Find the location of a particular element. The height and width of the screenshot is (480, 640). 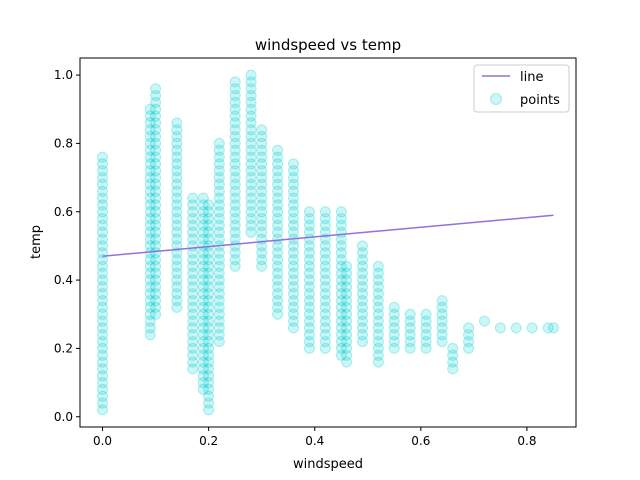

y-tick-label: 0.8 is located at coordinates (63, 143).